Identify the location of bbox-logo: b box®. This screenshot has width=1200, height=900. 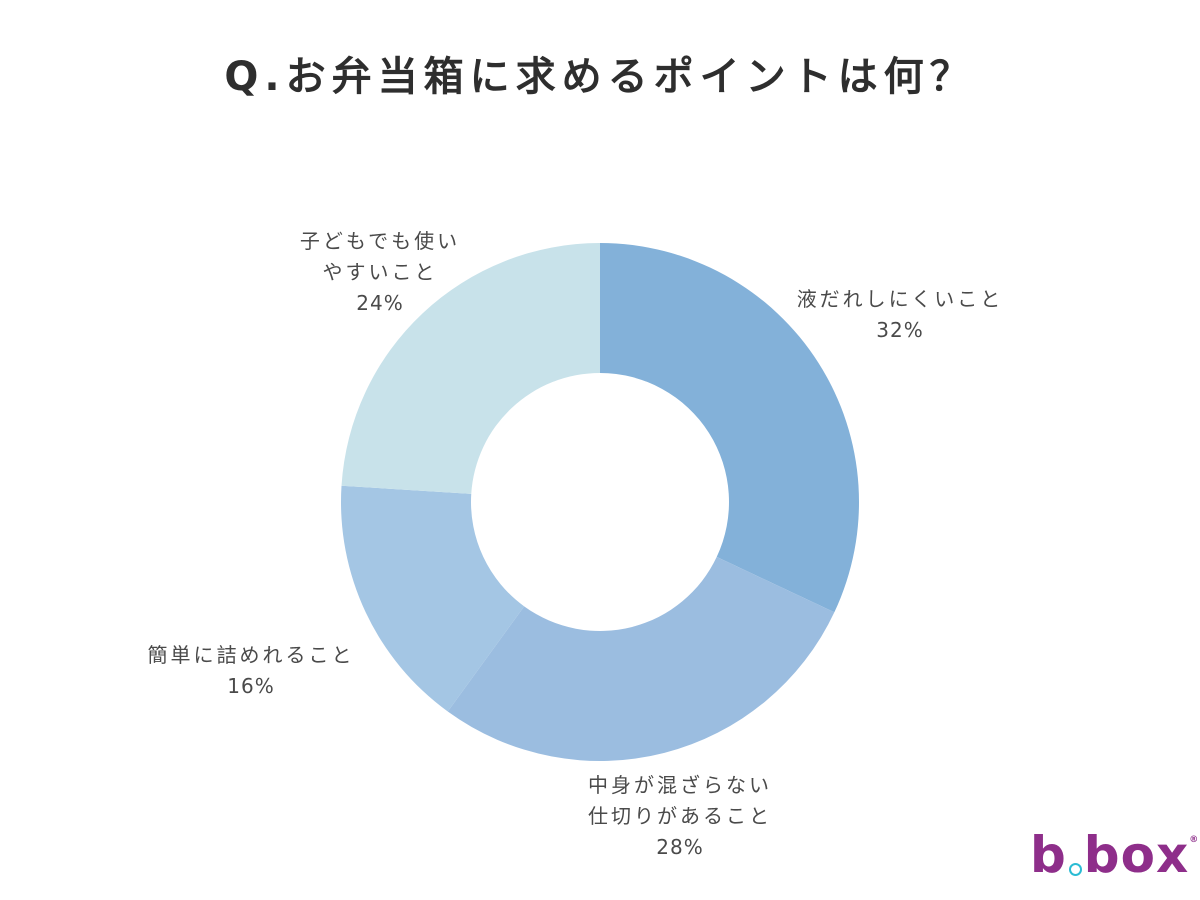
(1114, 855).